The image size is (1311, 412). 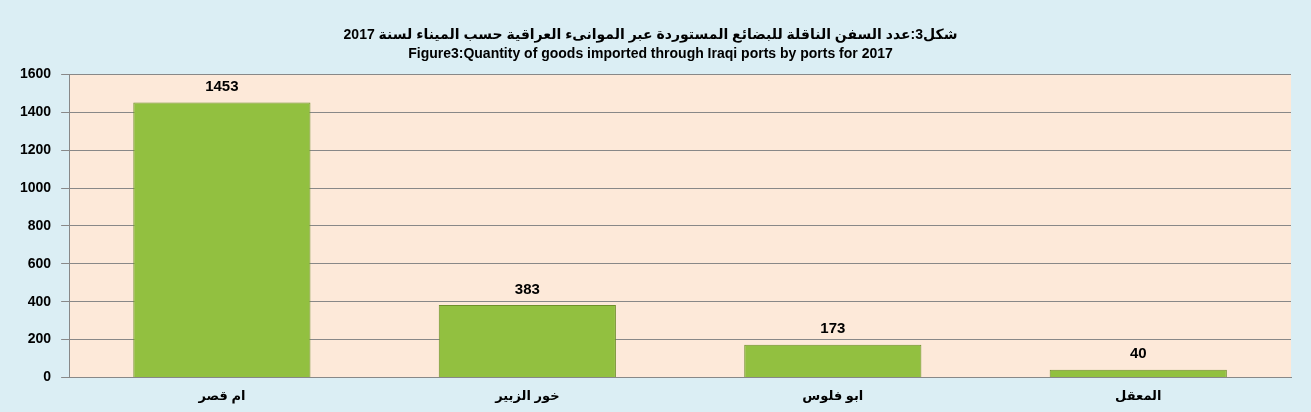 I want to click on x-tick-label: ابو فلوس, so click(x=833, y=395).